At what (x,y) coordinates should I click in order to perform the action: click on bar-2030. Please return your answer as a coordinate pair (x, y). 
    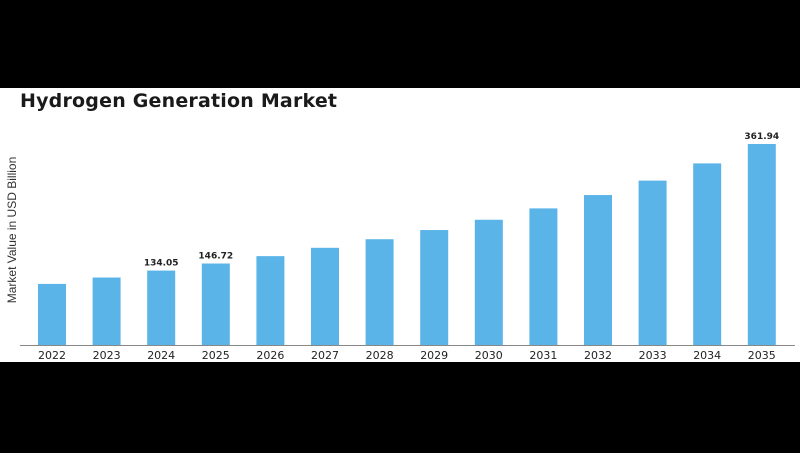
    Looking at the image, I should click on (488, 282).